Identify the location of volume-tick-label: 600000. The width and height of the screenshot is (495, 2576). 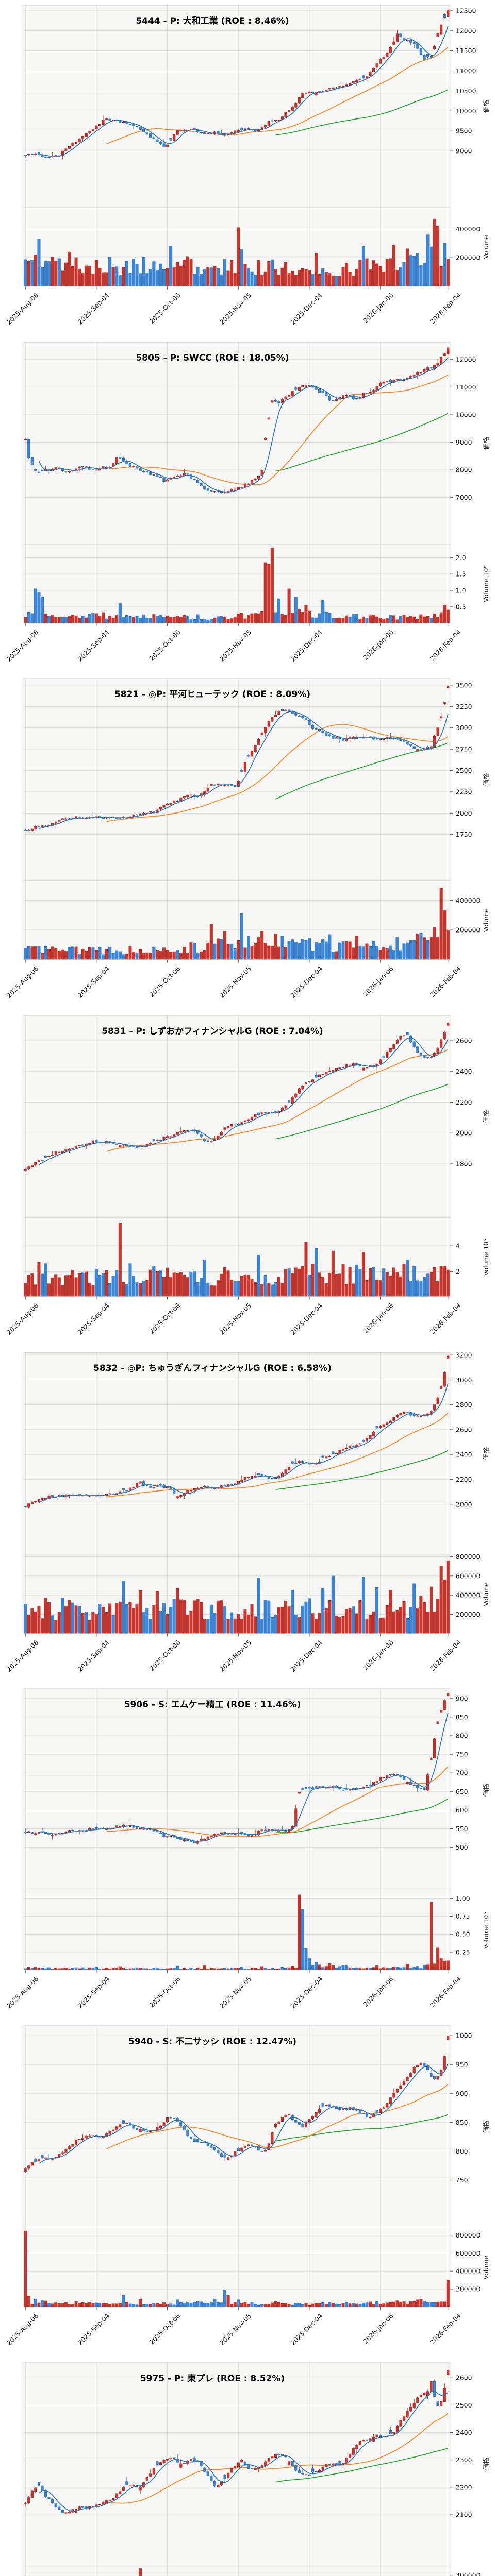
(468, 2253).